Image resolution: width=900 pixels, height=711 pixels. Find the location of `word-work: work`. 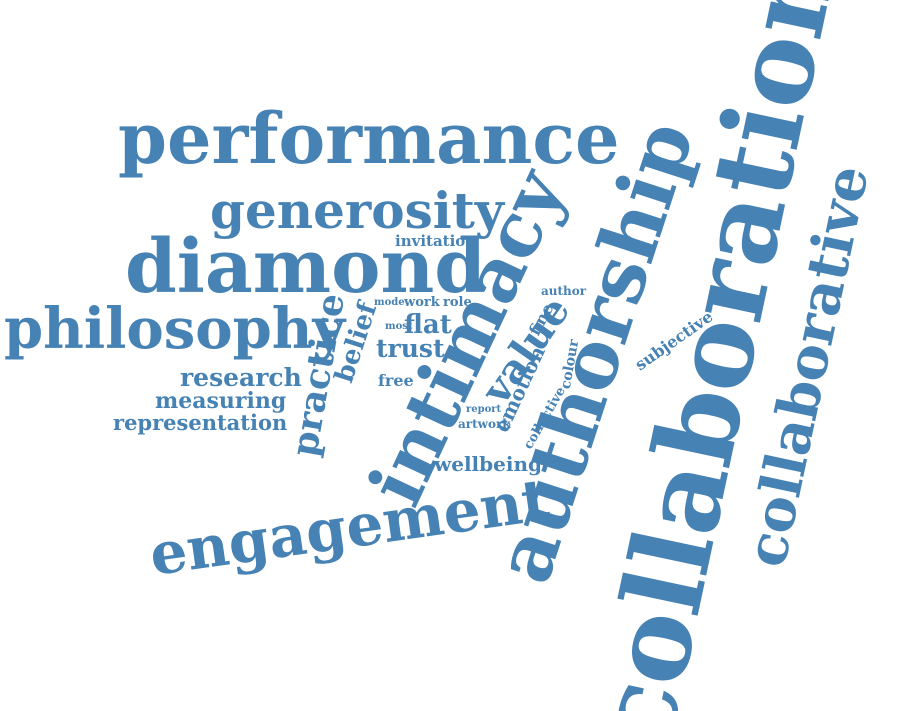

word-work: work is located at coordinates (422, 302).